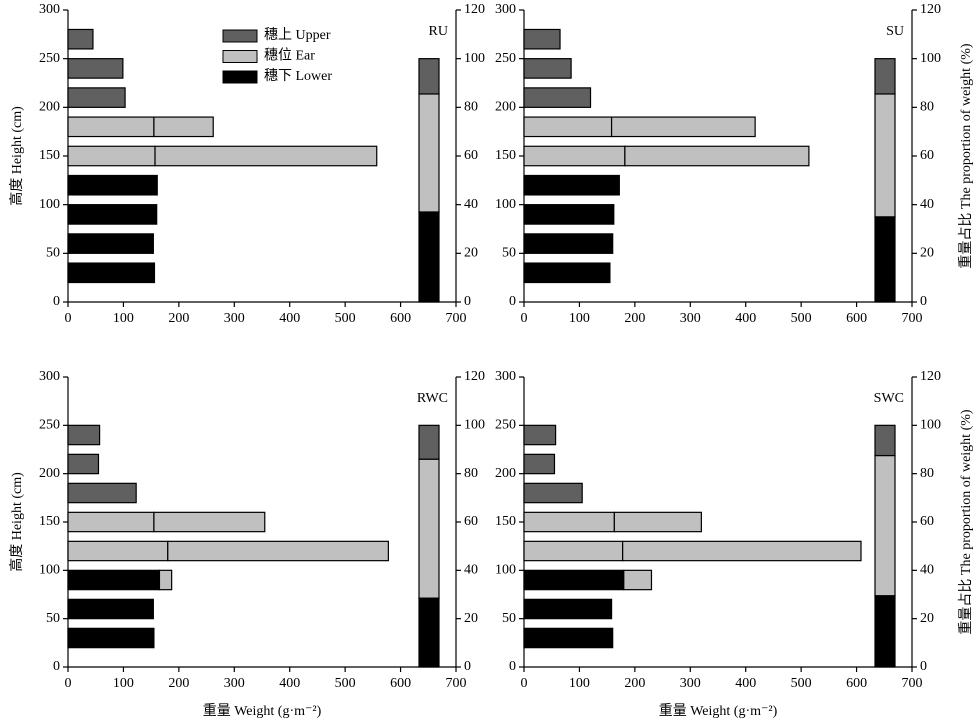 This screenshot has width=977, height=726. What do you see at coordinates (438, 31) in the screenshot?
I see `panel-label: RU` at bounding box center [438, 31].